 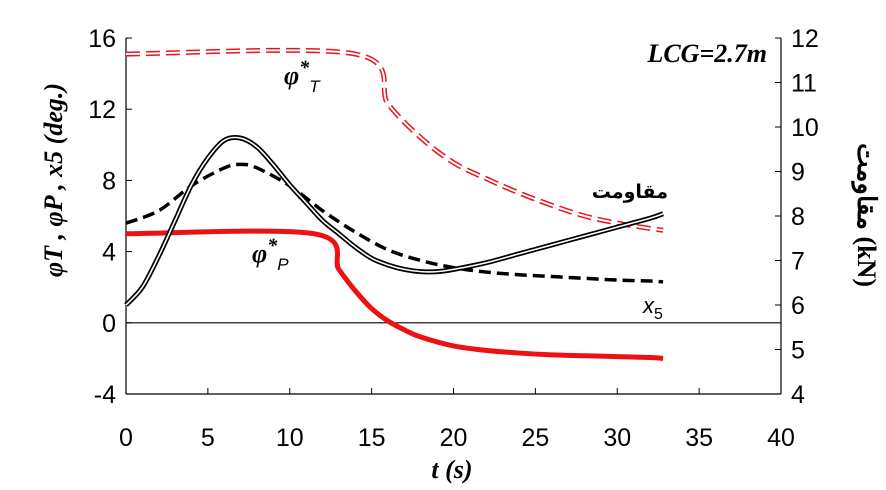 I want to click on phi-p-sub: P, so click(x=283, y=264).